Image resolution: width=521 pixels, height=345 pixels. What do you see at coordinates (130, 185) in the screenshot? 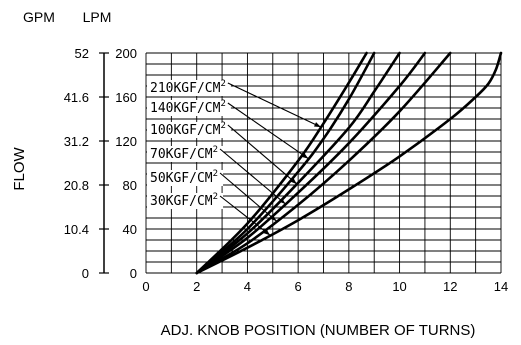
I see `lpm-tick-label: 80` at bounding box center [130, 185].